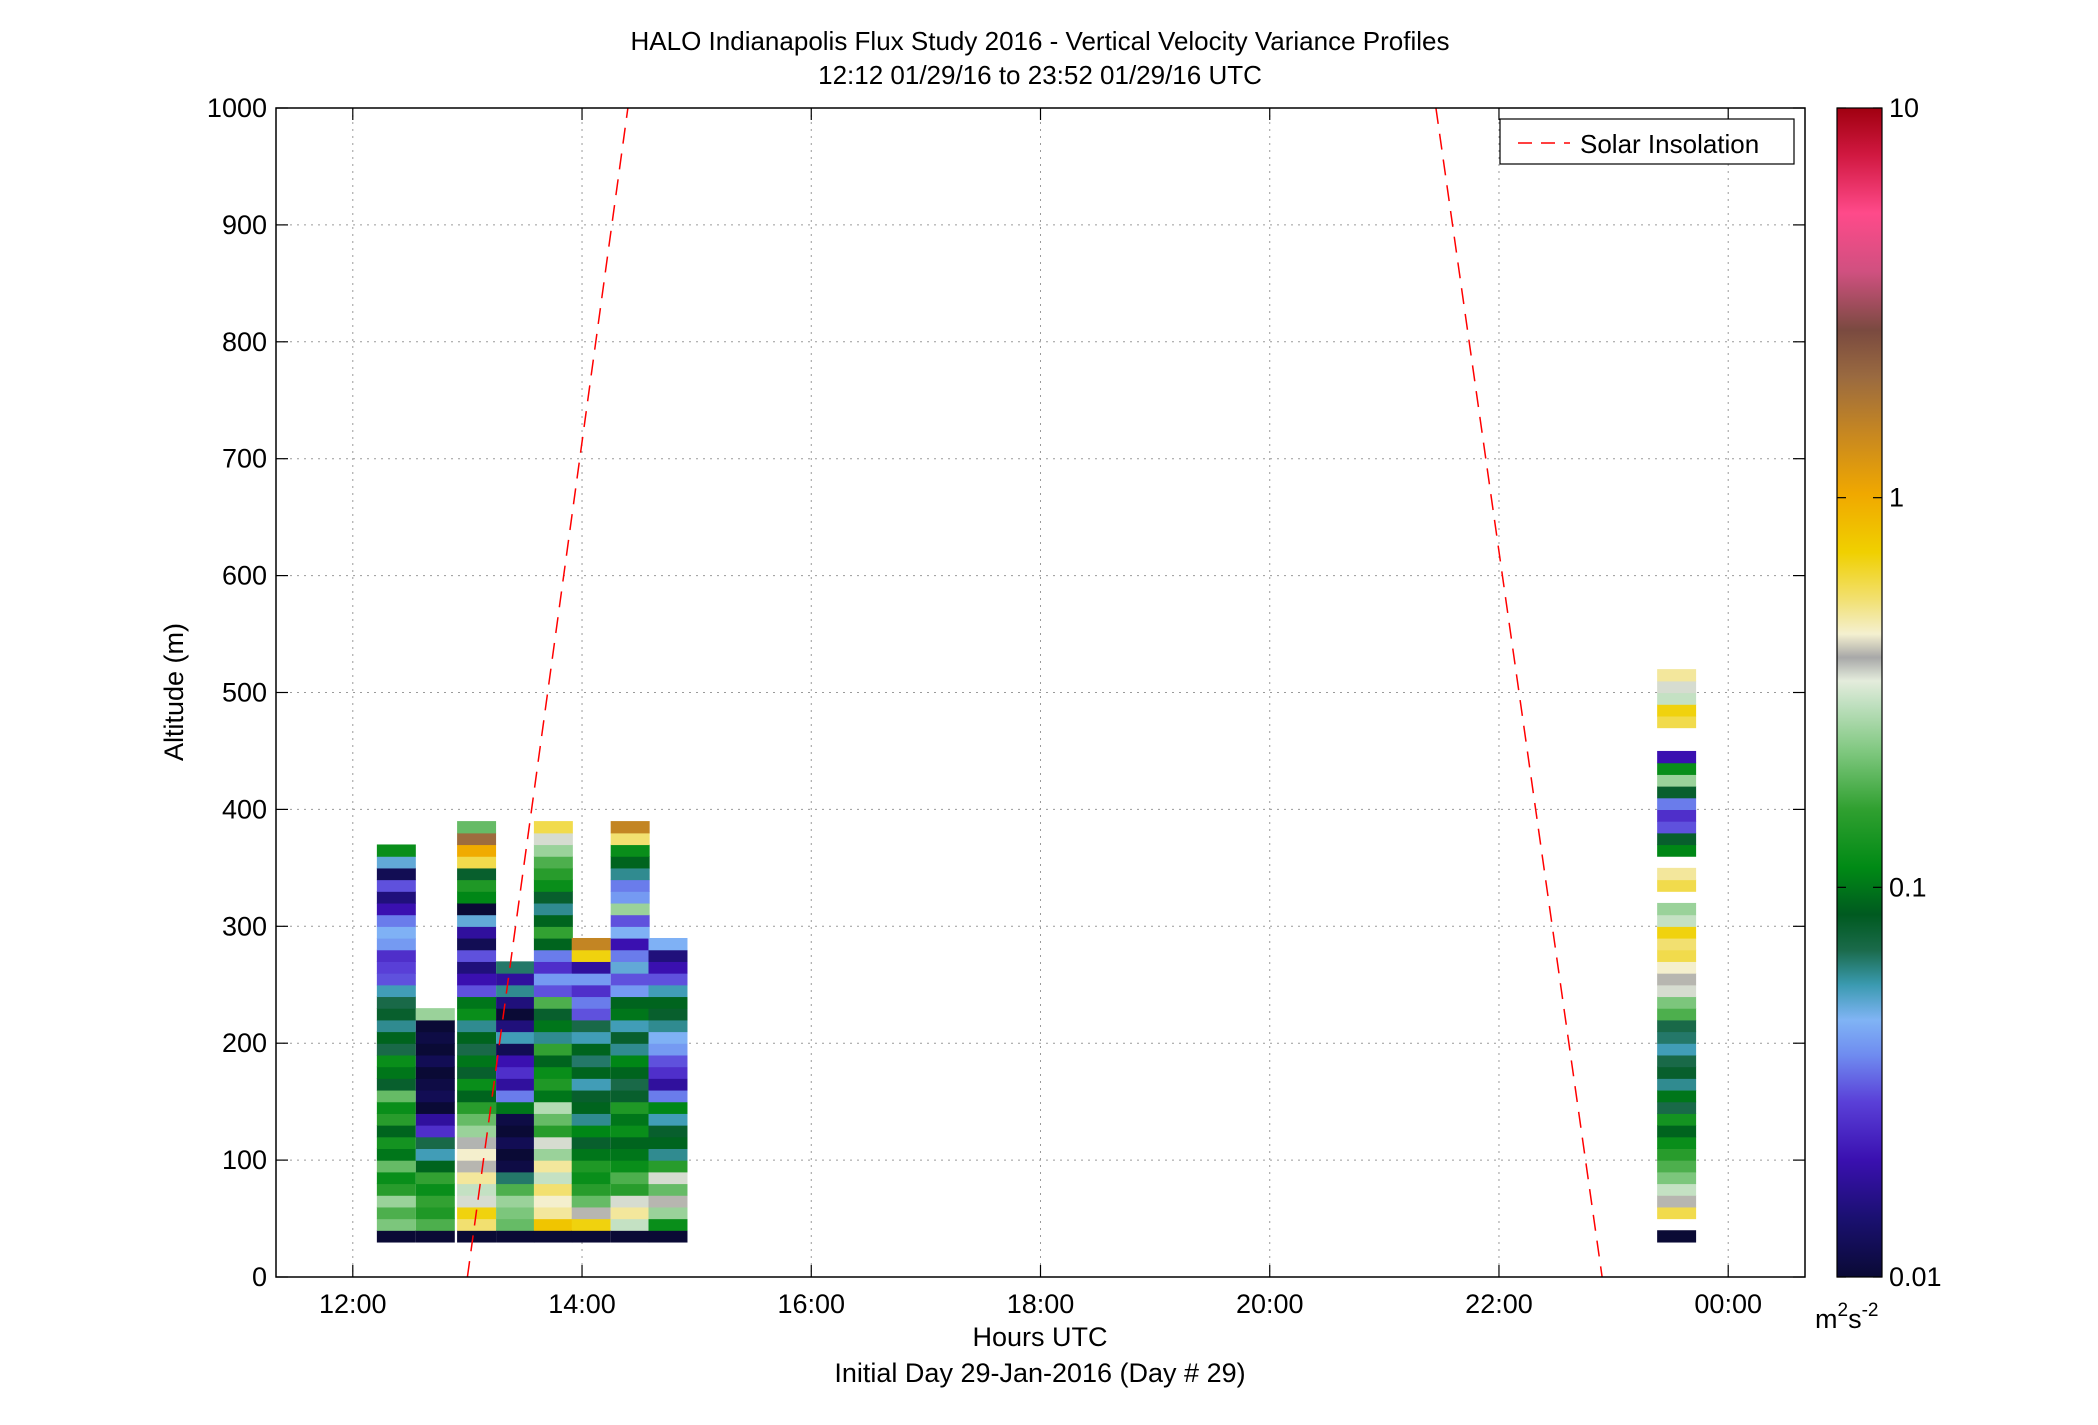 Image resolution: width=2098 pixels, height=1425 pixels. I want to click on colorbar-unit: m2s-2, so click(1846, 1317).